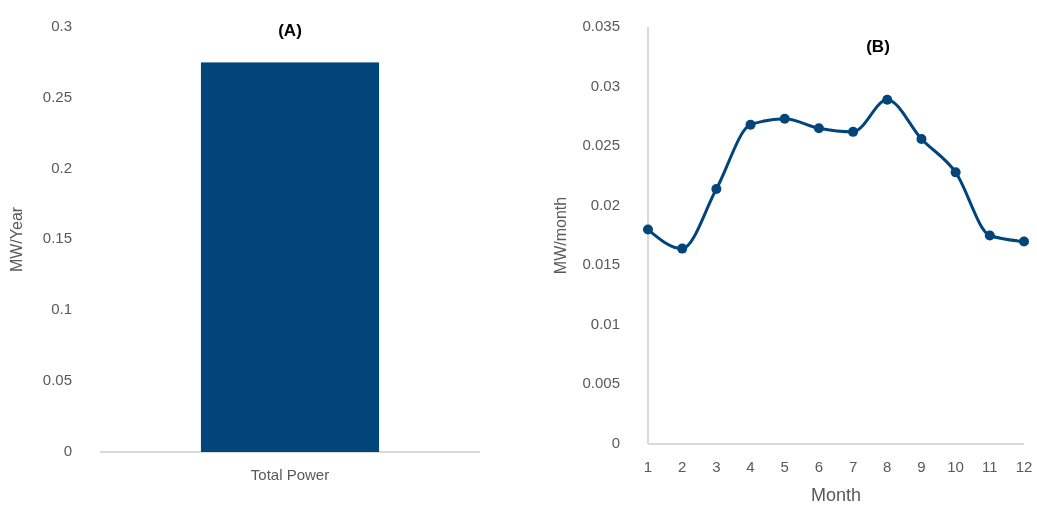 The width and height of the screenshot is (1037, 508). I want to click on x-tick-label: 10, so click(955, 466).